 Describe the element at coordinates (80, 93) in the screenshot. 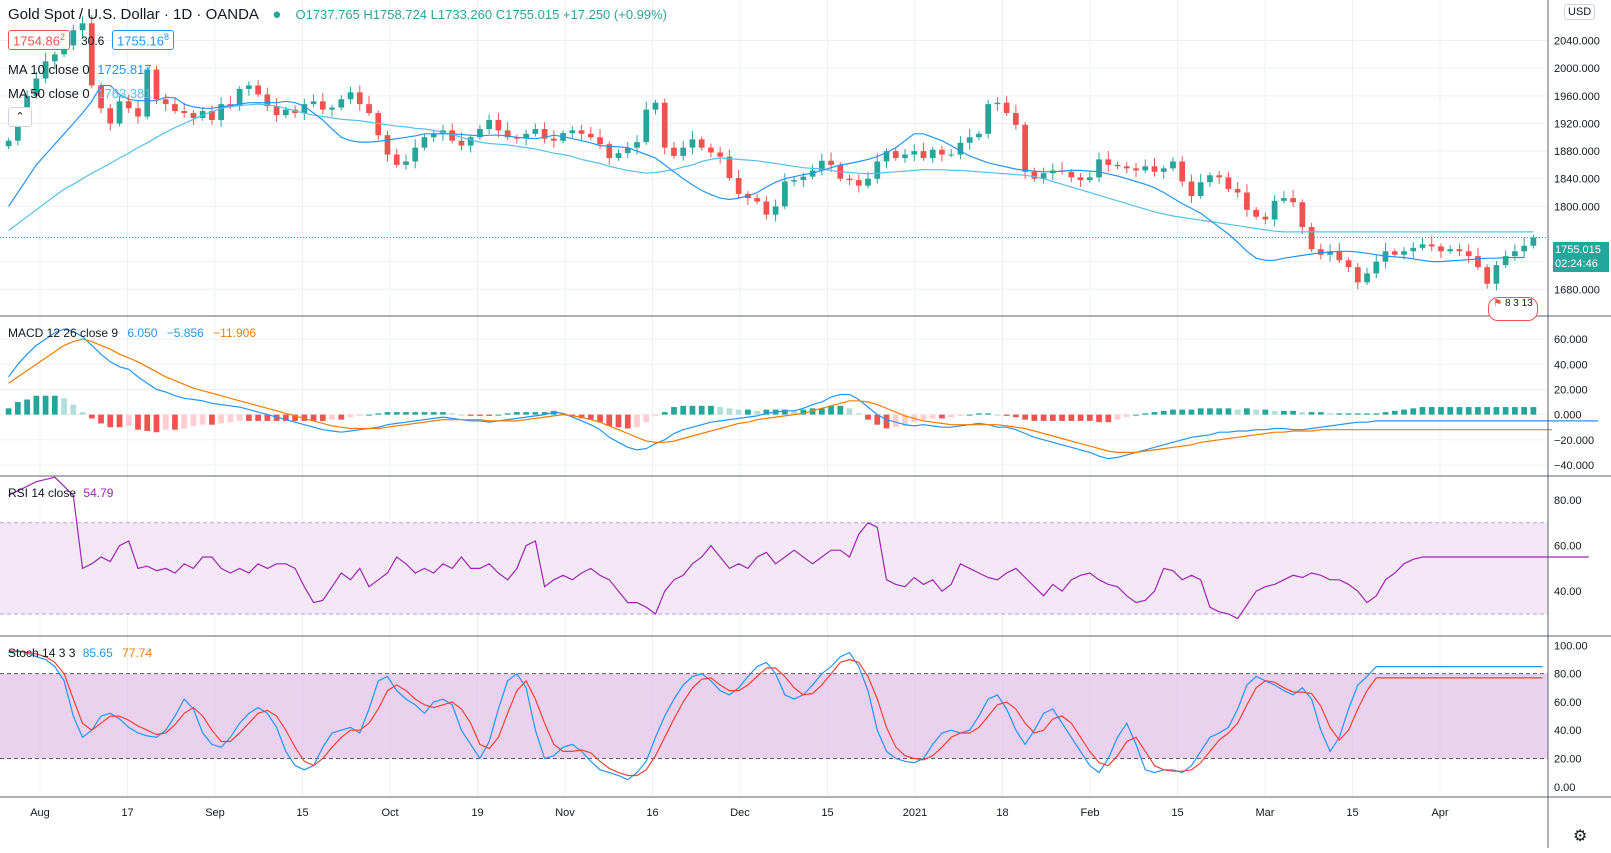

I see `ma50-legend: MA 50 close 0 1763.381` at that location.